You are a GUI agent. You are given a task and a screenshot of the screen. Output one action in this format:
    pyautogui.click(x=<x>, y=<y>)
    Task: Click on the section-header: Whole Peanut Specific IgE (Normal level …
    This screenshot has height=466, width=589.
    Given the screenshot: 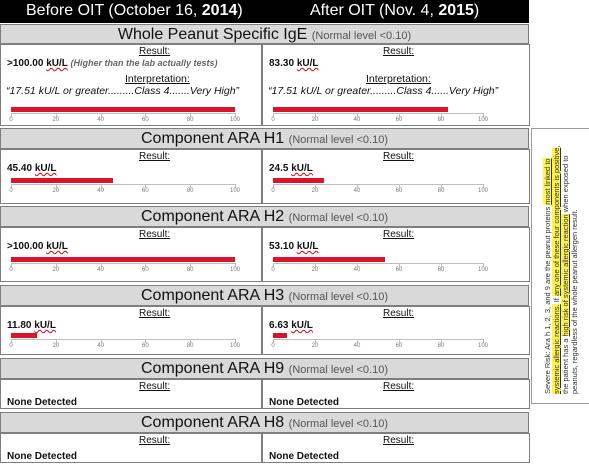 What is the action you would take?
    pyautogui.click(x=264, y=34)
    